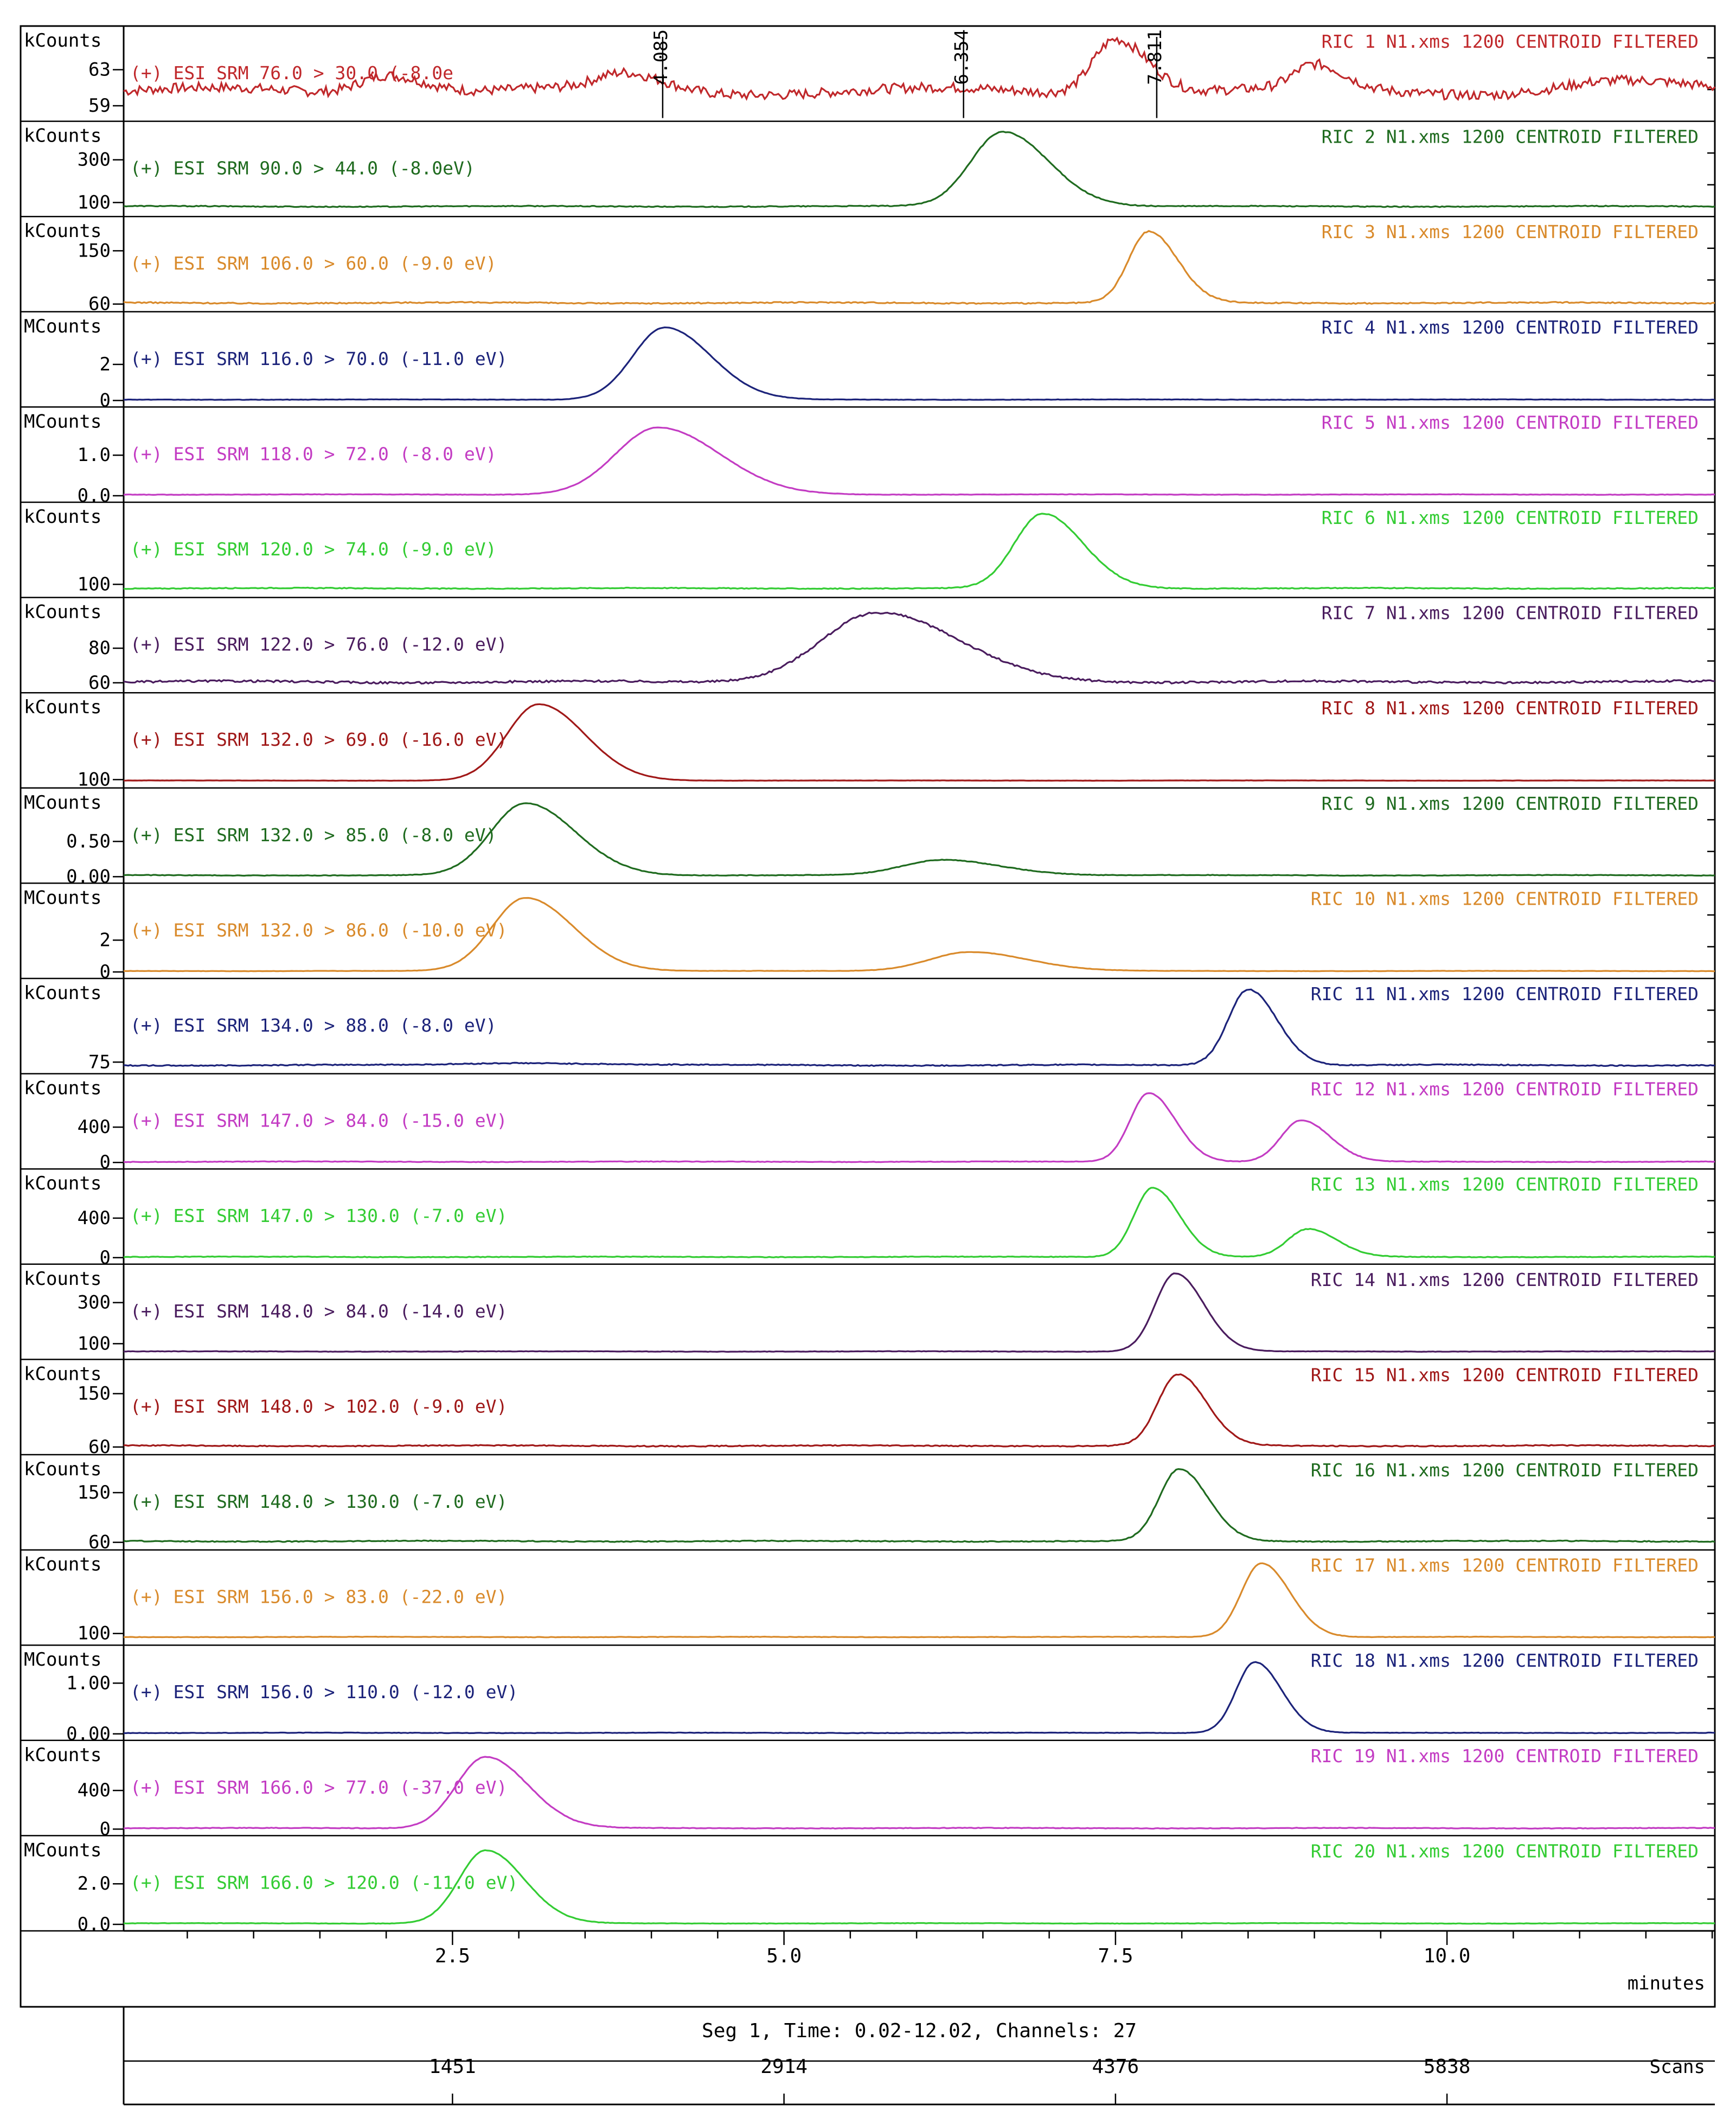  Describe the element at coordinates (1510, 517) in the screenshot. I see `ric-label: RIC 6 N1.xms 1200 CENTROID FILTERED` at that location.